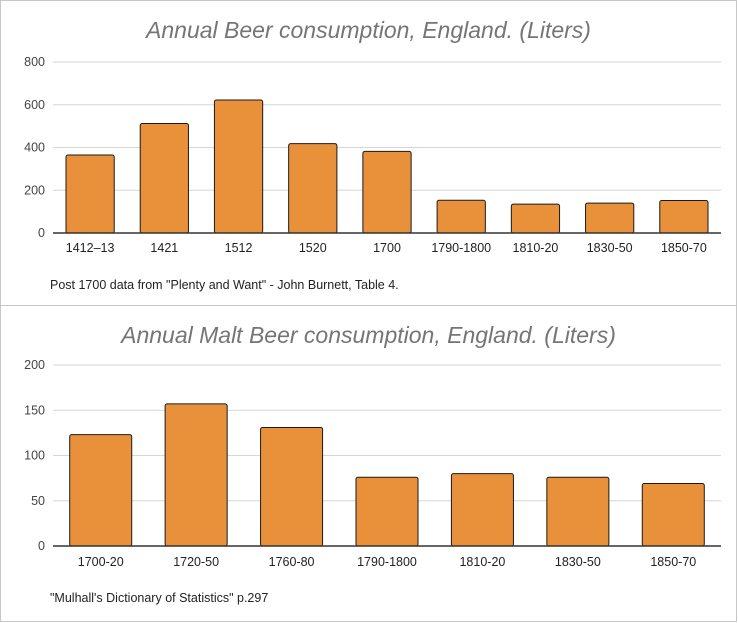 The width and height of the screenshot is (738, 623). Describe the element at coordinates (292, 562) in the screenshot. I see `x-tick-label: 1760-80` at that location.